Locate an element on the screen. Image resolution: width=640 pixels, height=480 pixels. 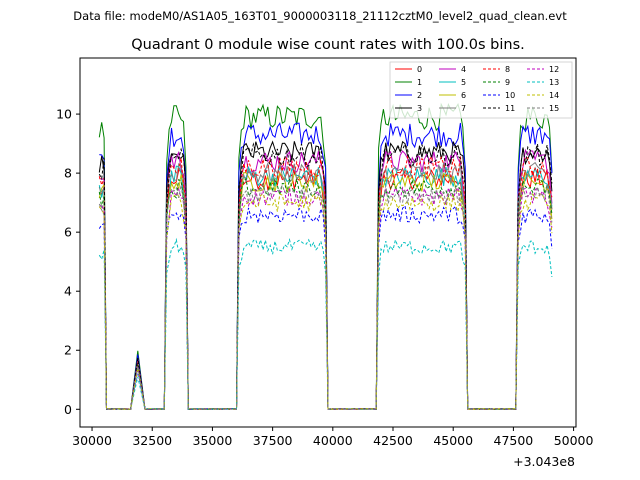
x-tick-label: 32500 is located at coordinates (152, 440).